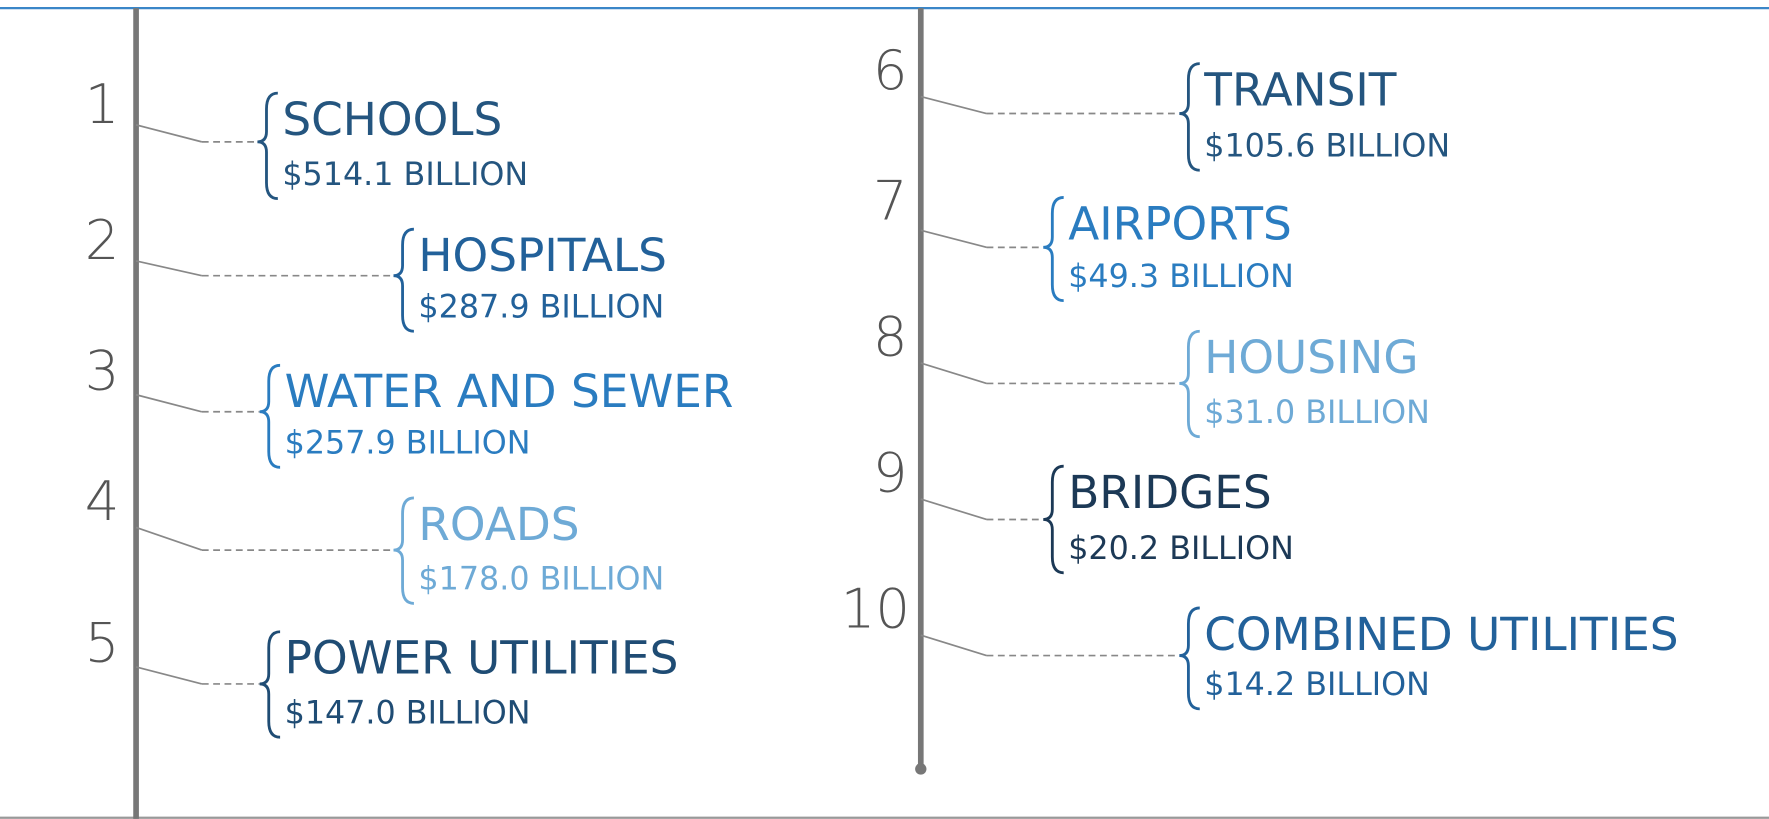 The height and width of the screenshot is (819, 1769). What do you see at coordinates (1169, 492) in the screenshot?
I see `item-name: BRIDGES` at bounding box center [1169, 492].